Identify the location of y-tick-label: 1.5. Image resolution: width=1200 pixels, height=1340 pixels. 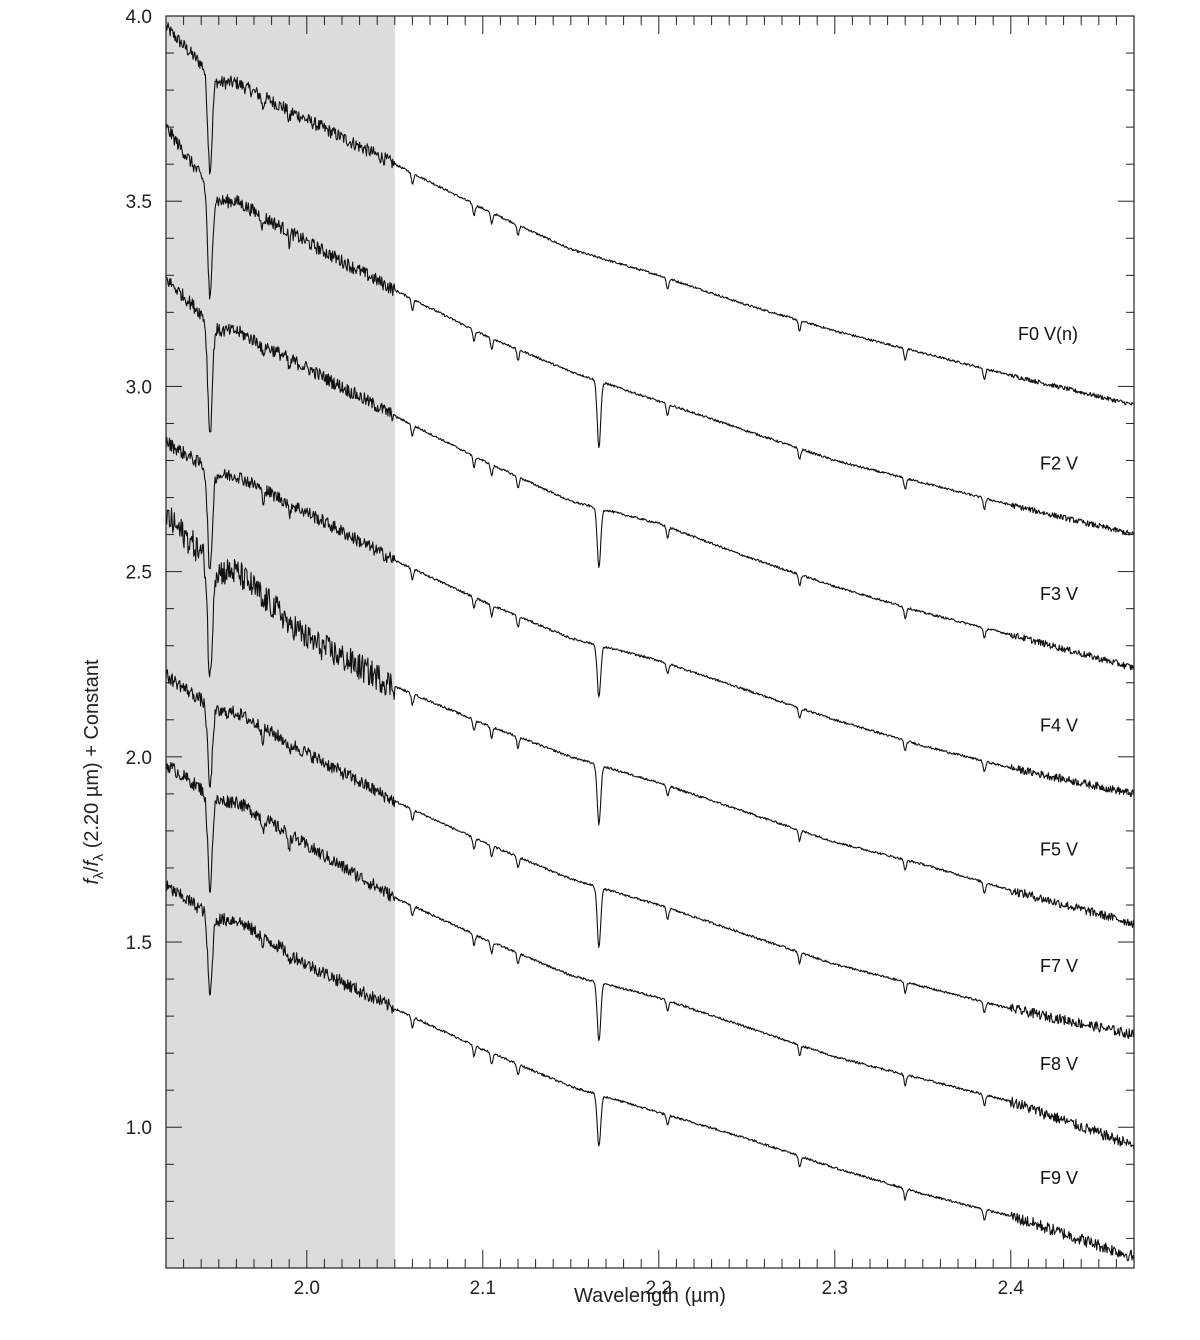
(139, 943).